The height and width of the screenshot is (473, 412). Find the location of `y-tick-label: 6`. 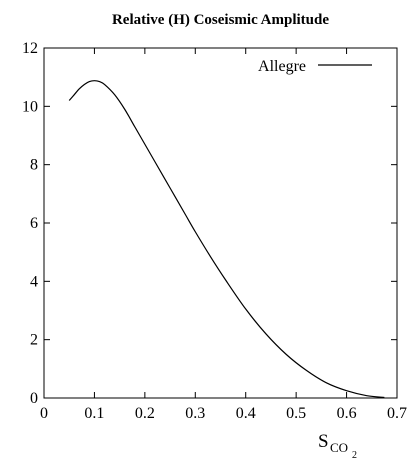

y-tick-label: 6 is located at coordinates (34, 223).